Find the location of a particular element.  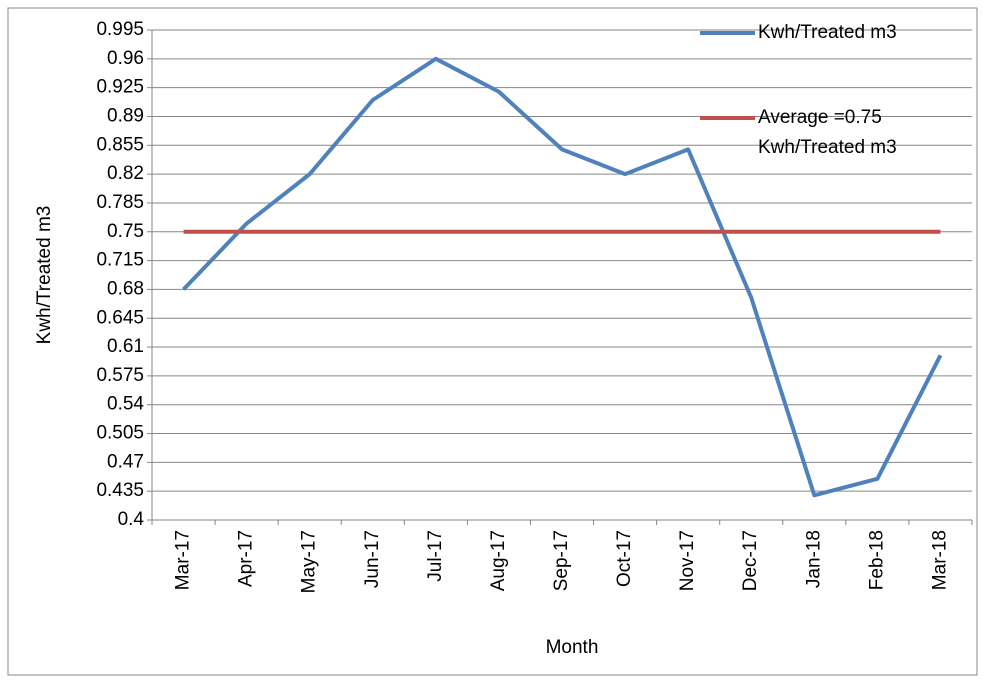

y-tick-label: 0.505 is located at coordinates (120, 433).